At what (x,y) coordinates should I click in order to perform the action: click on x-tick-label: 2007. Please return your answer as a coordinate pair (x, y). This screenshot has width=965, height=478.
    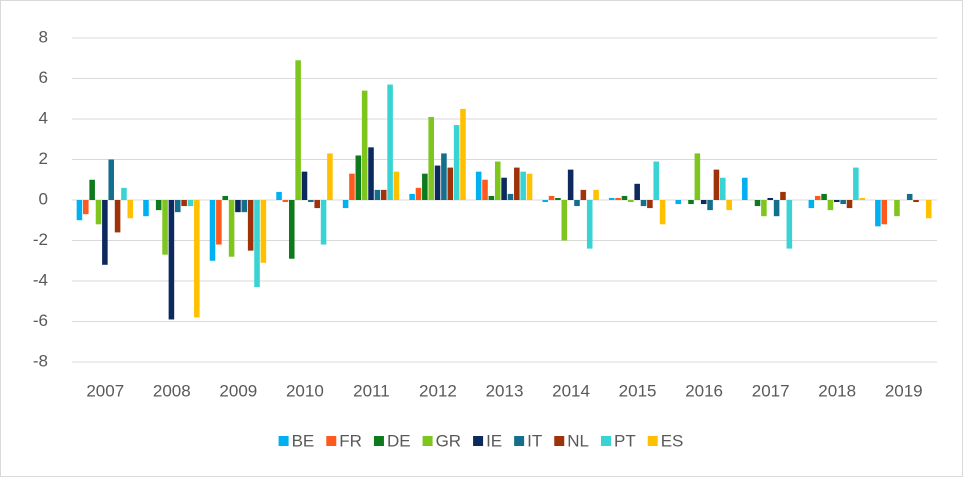
    Looking at the image, I should click on (105, 390).